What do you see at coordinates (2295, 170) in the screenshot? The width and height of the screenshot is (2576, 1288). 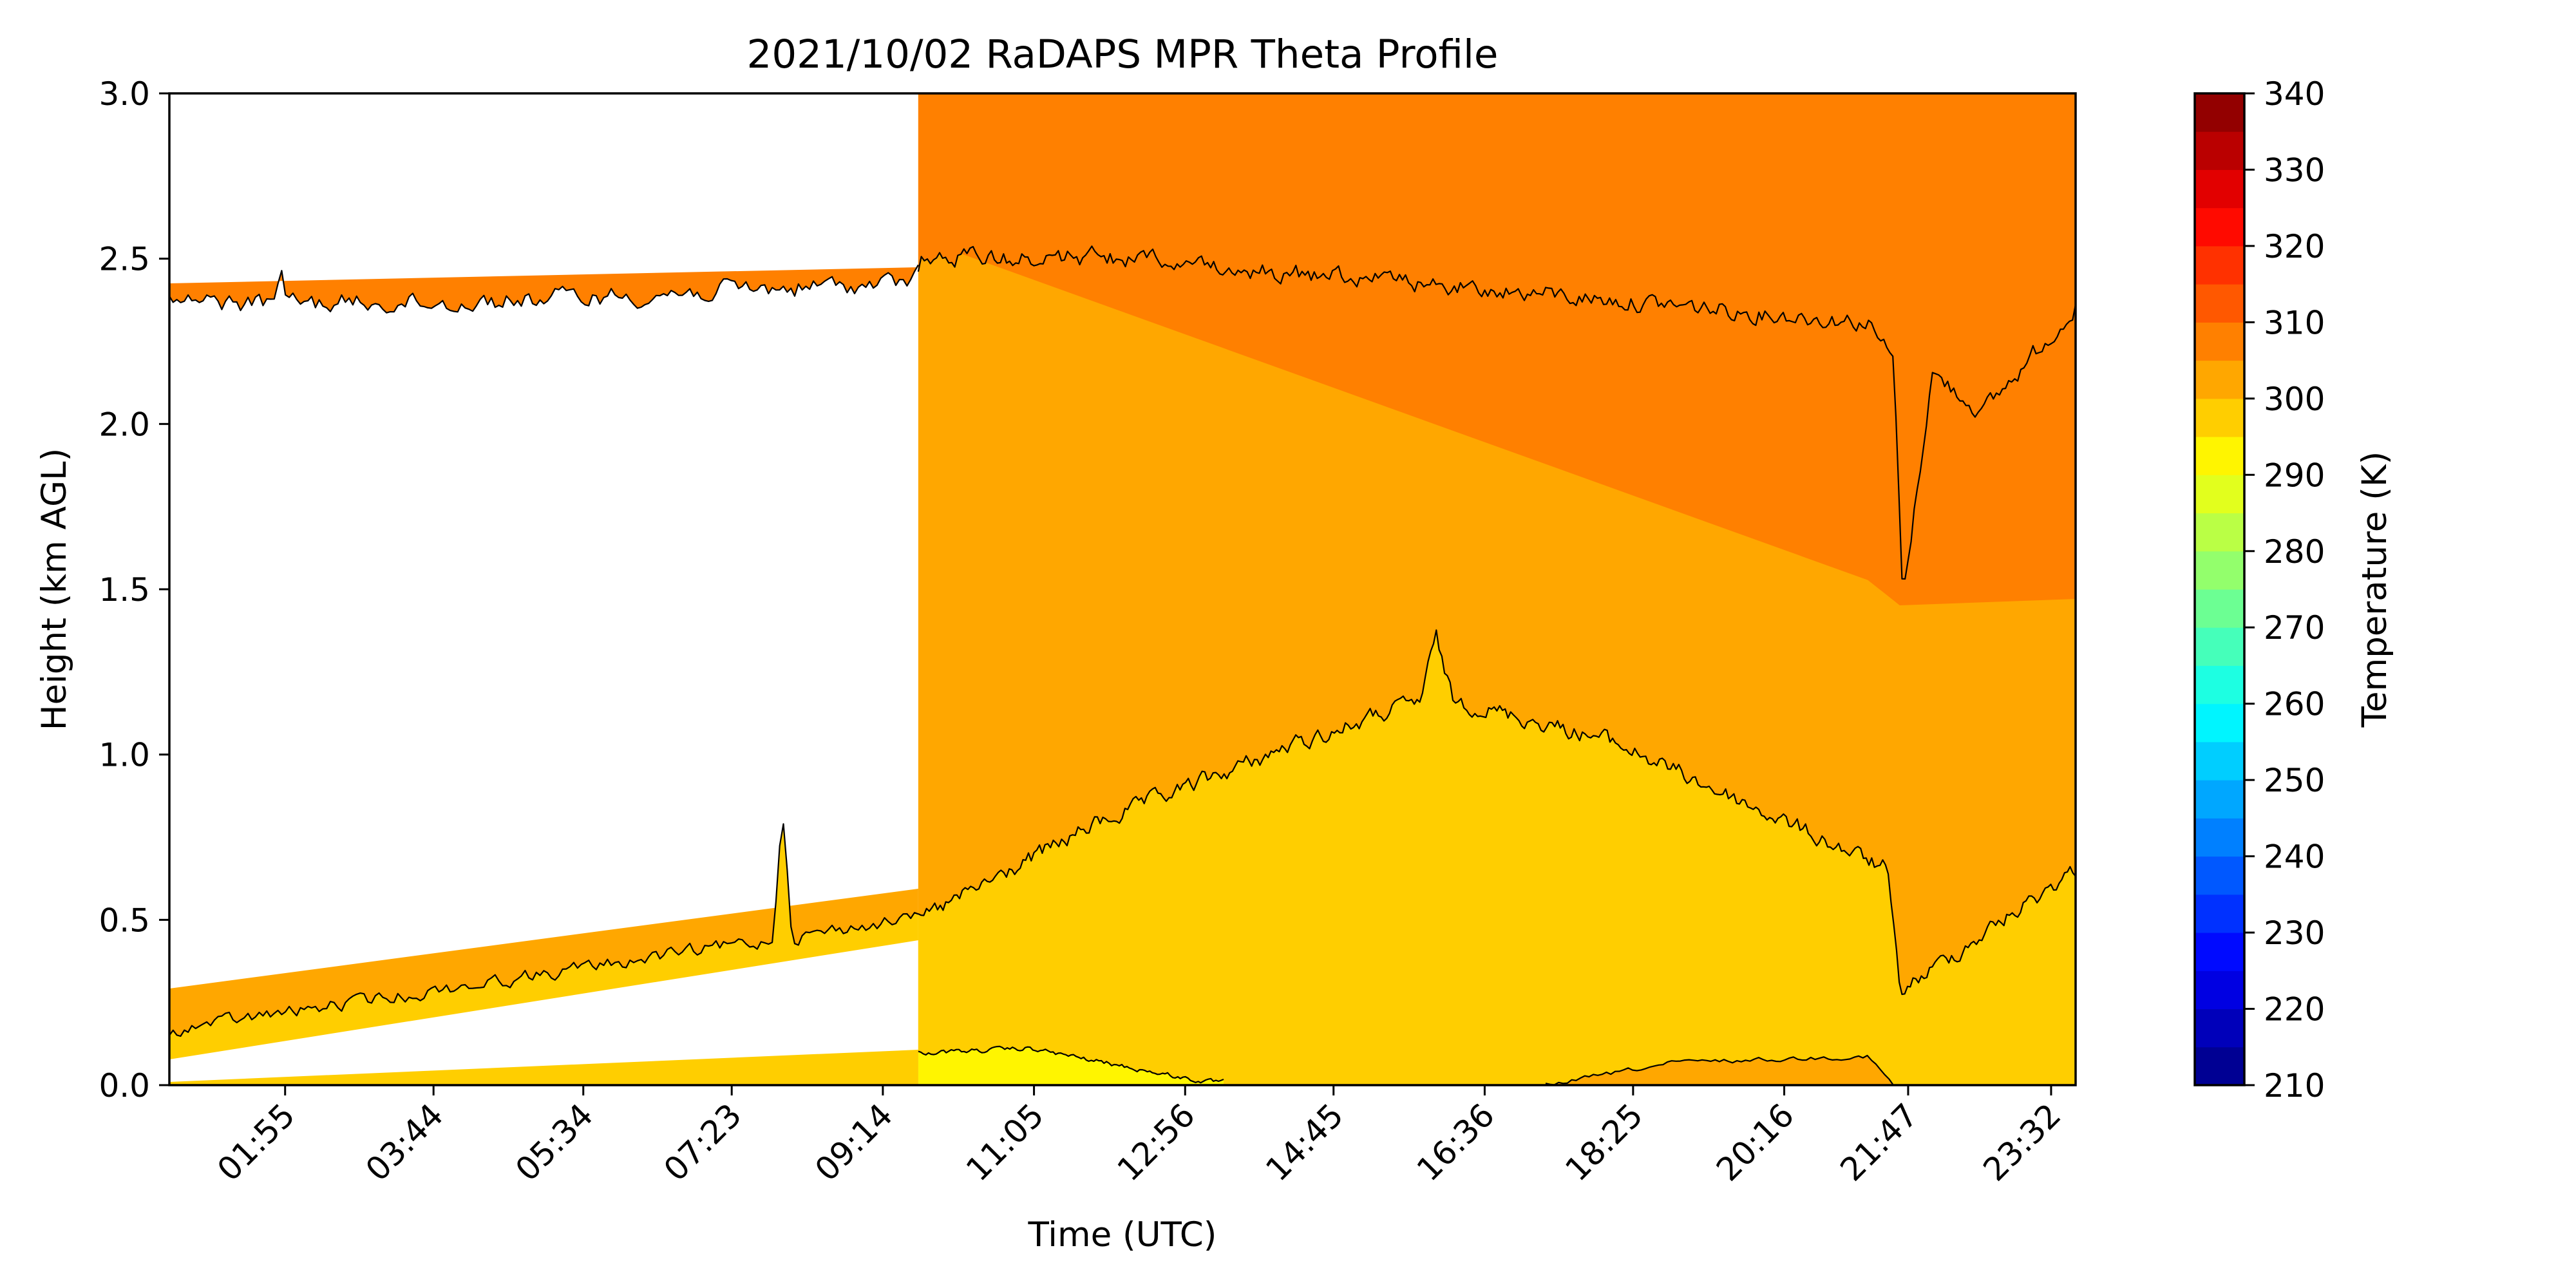 I see `colorbar-tick-label-12: 330` at bounding box center [2295, 170].